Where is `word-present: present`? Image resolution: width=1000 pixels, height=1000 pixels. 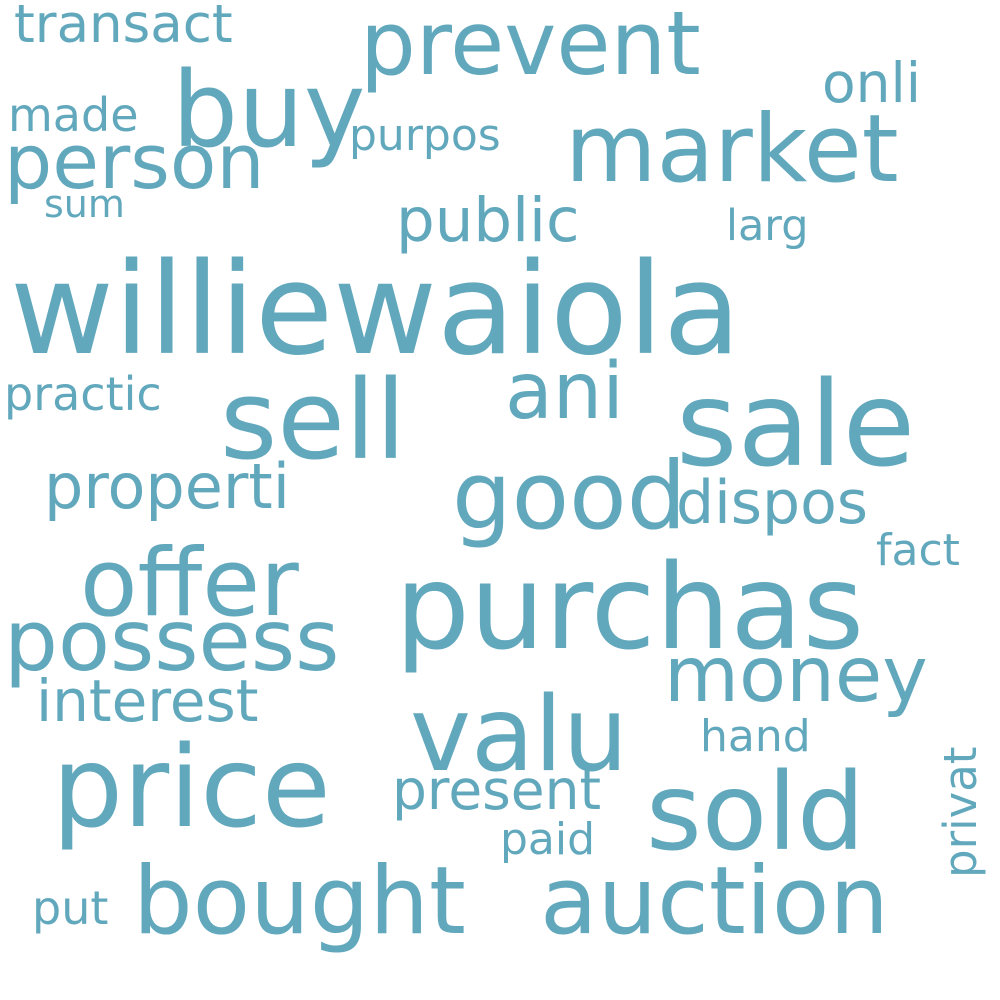
word-present: present is located at coordinates (497, 790).